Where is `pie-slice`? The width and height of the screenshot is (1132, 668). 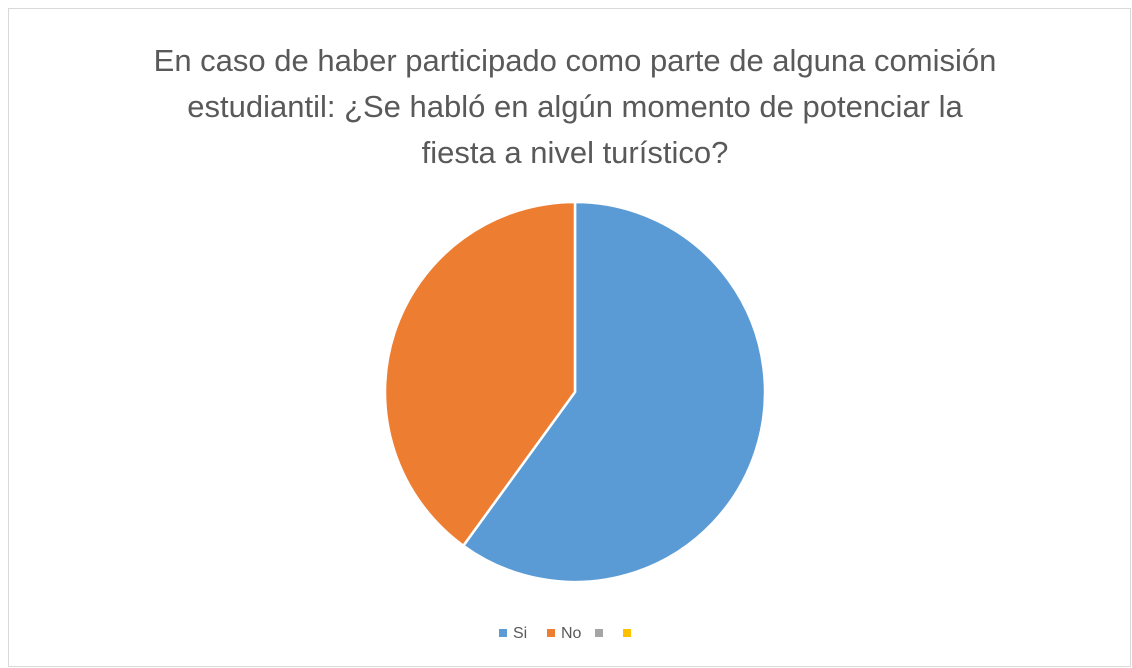 pie-slice is located at coordinates (480, 374).